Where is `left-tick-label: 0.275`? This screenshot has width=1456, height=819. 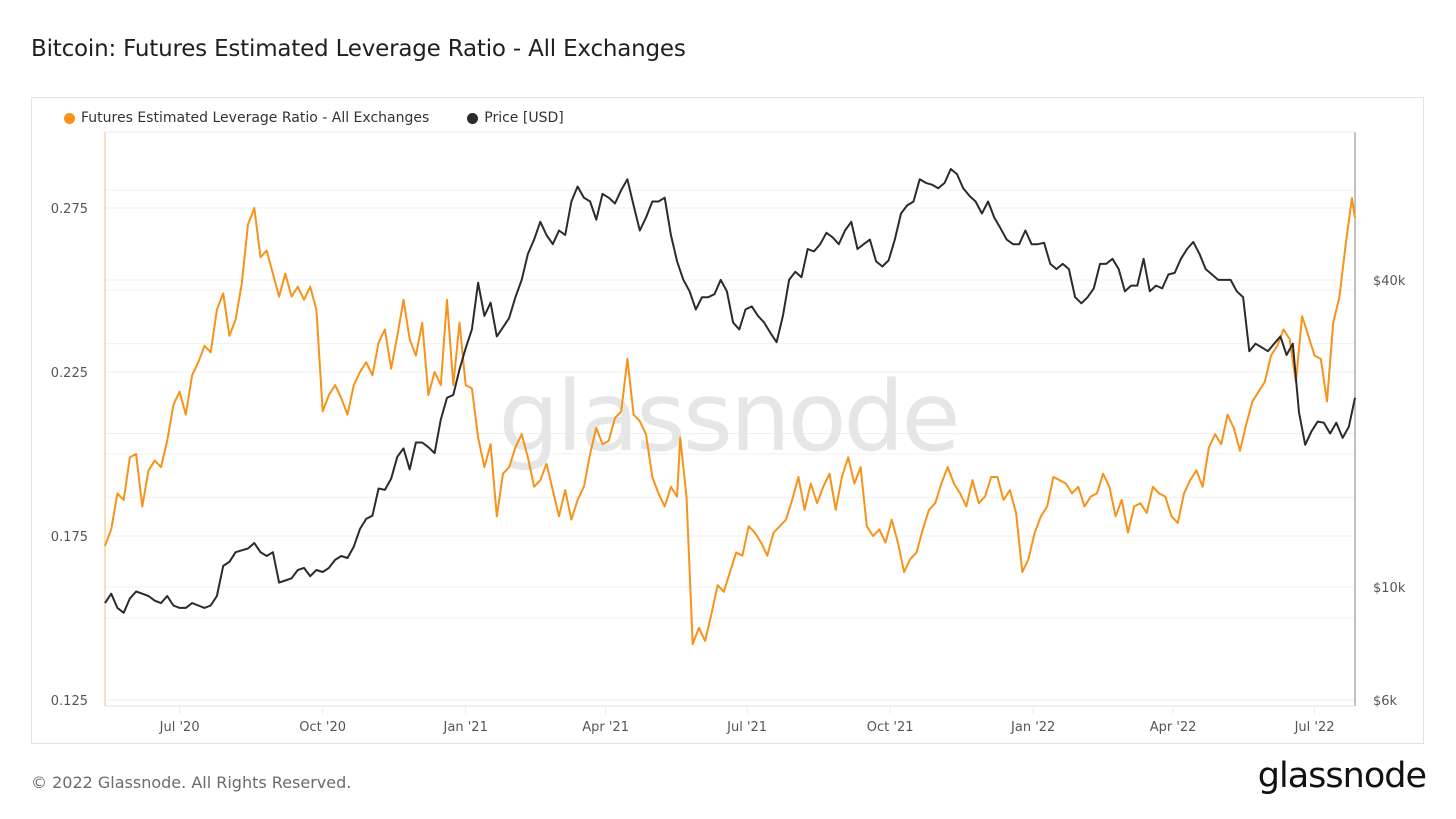 left-tick-label: 0.275 is located at coordinates (69, 209).